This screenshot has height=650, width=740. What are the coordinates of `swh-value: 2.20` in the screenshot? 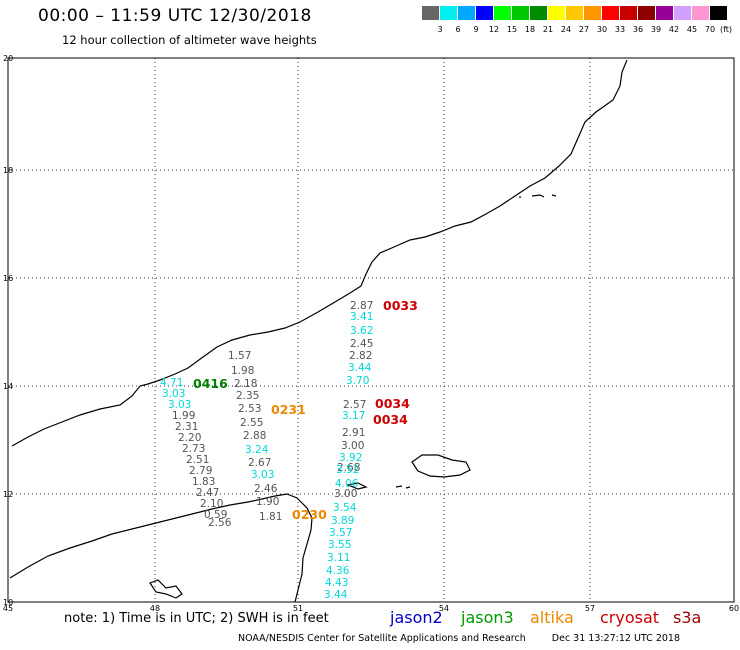 It's located at (189, 438).